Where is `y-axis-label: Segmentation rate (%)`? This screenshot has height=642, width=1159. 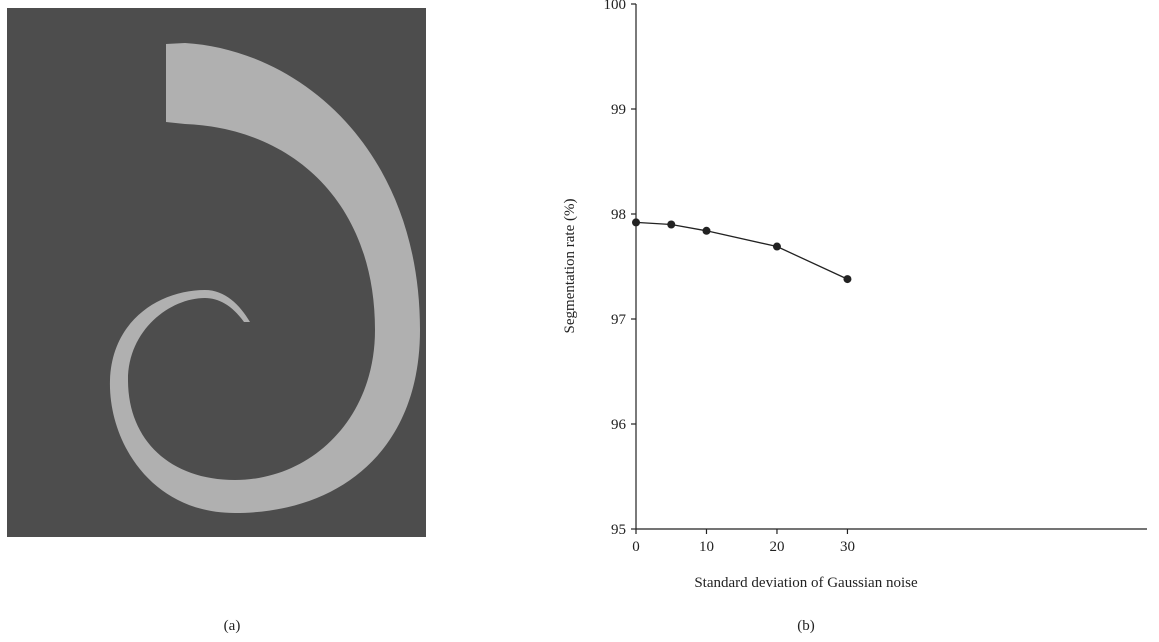 y-axis-label: Segmentation rate (%) is located at coordinates (570, 266).